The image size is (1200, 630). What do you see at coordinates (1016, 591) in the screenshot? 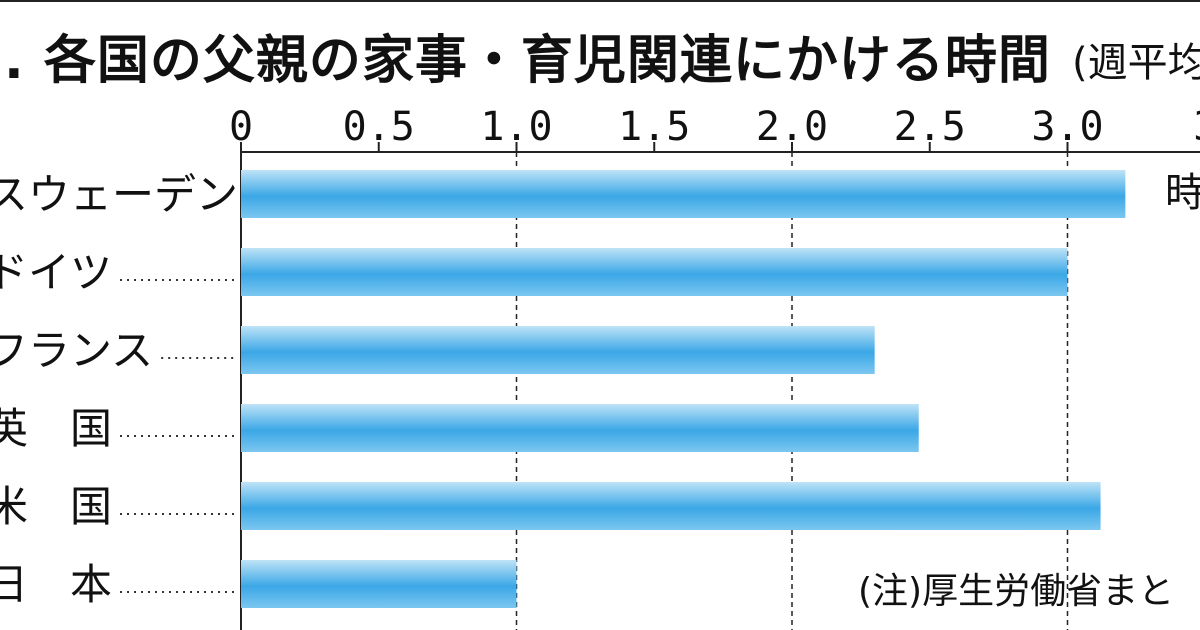
I see `source-note: (注)厚生労働省まと` at bounding box center [1016, 591].